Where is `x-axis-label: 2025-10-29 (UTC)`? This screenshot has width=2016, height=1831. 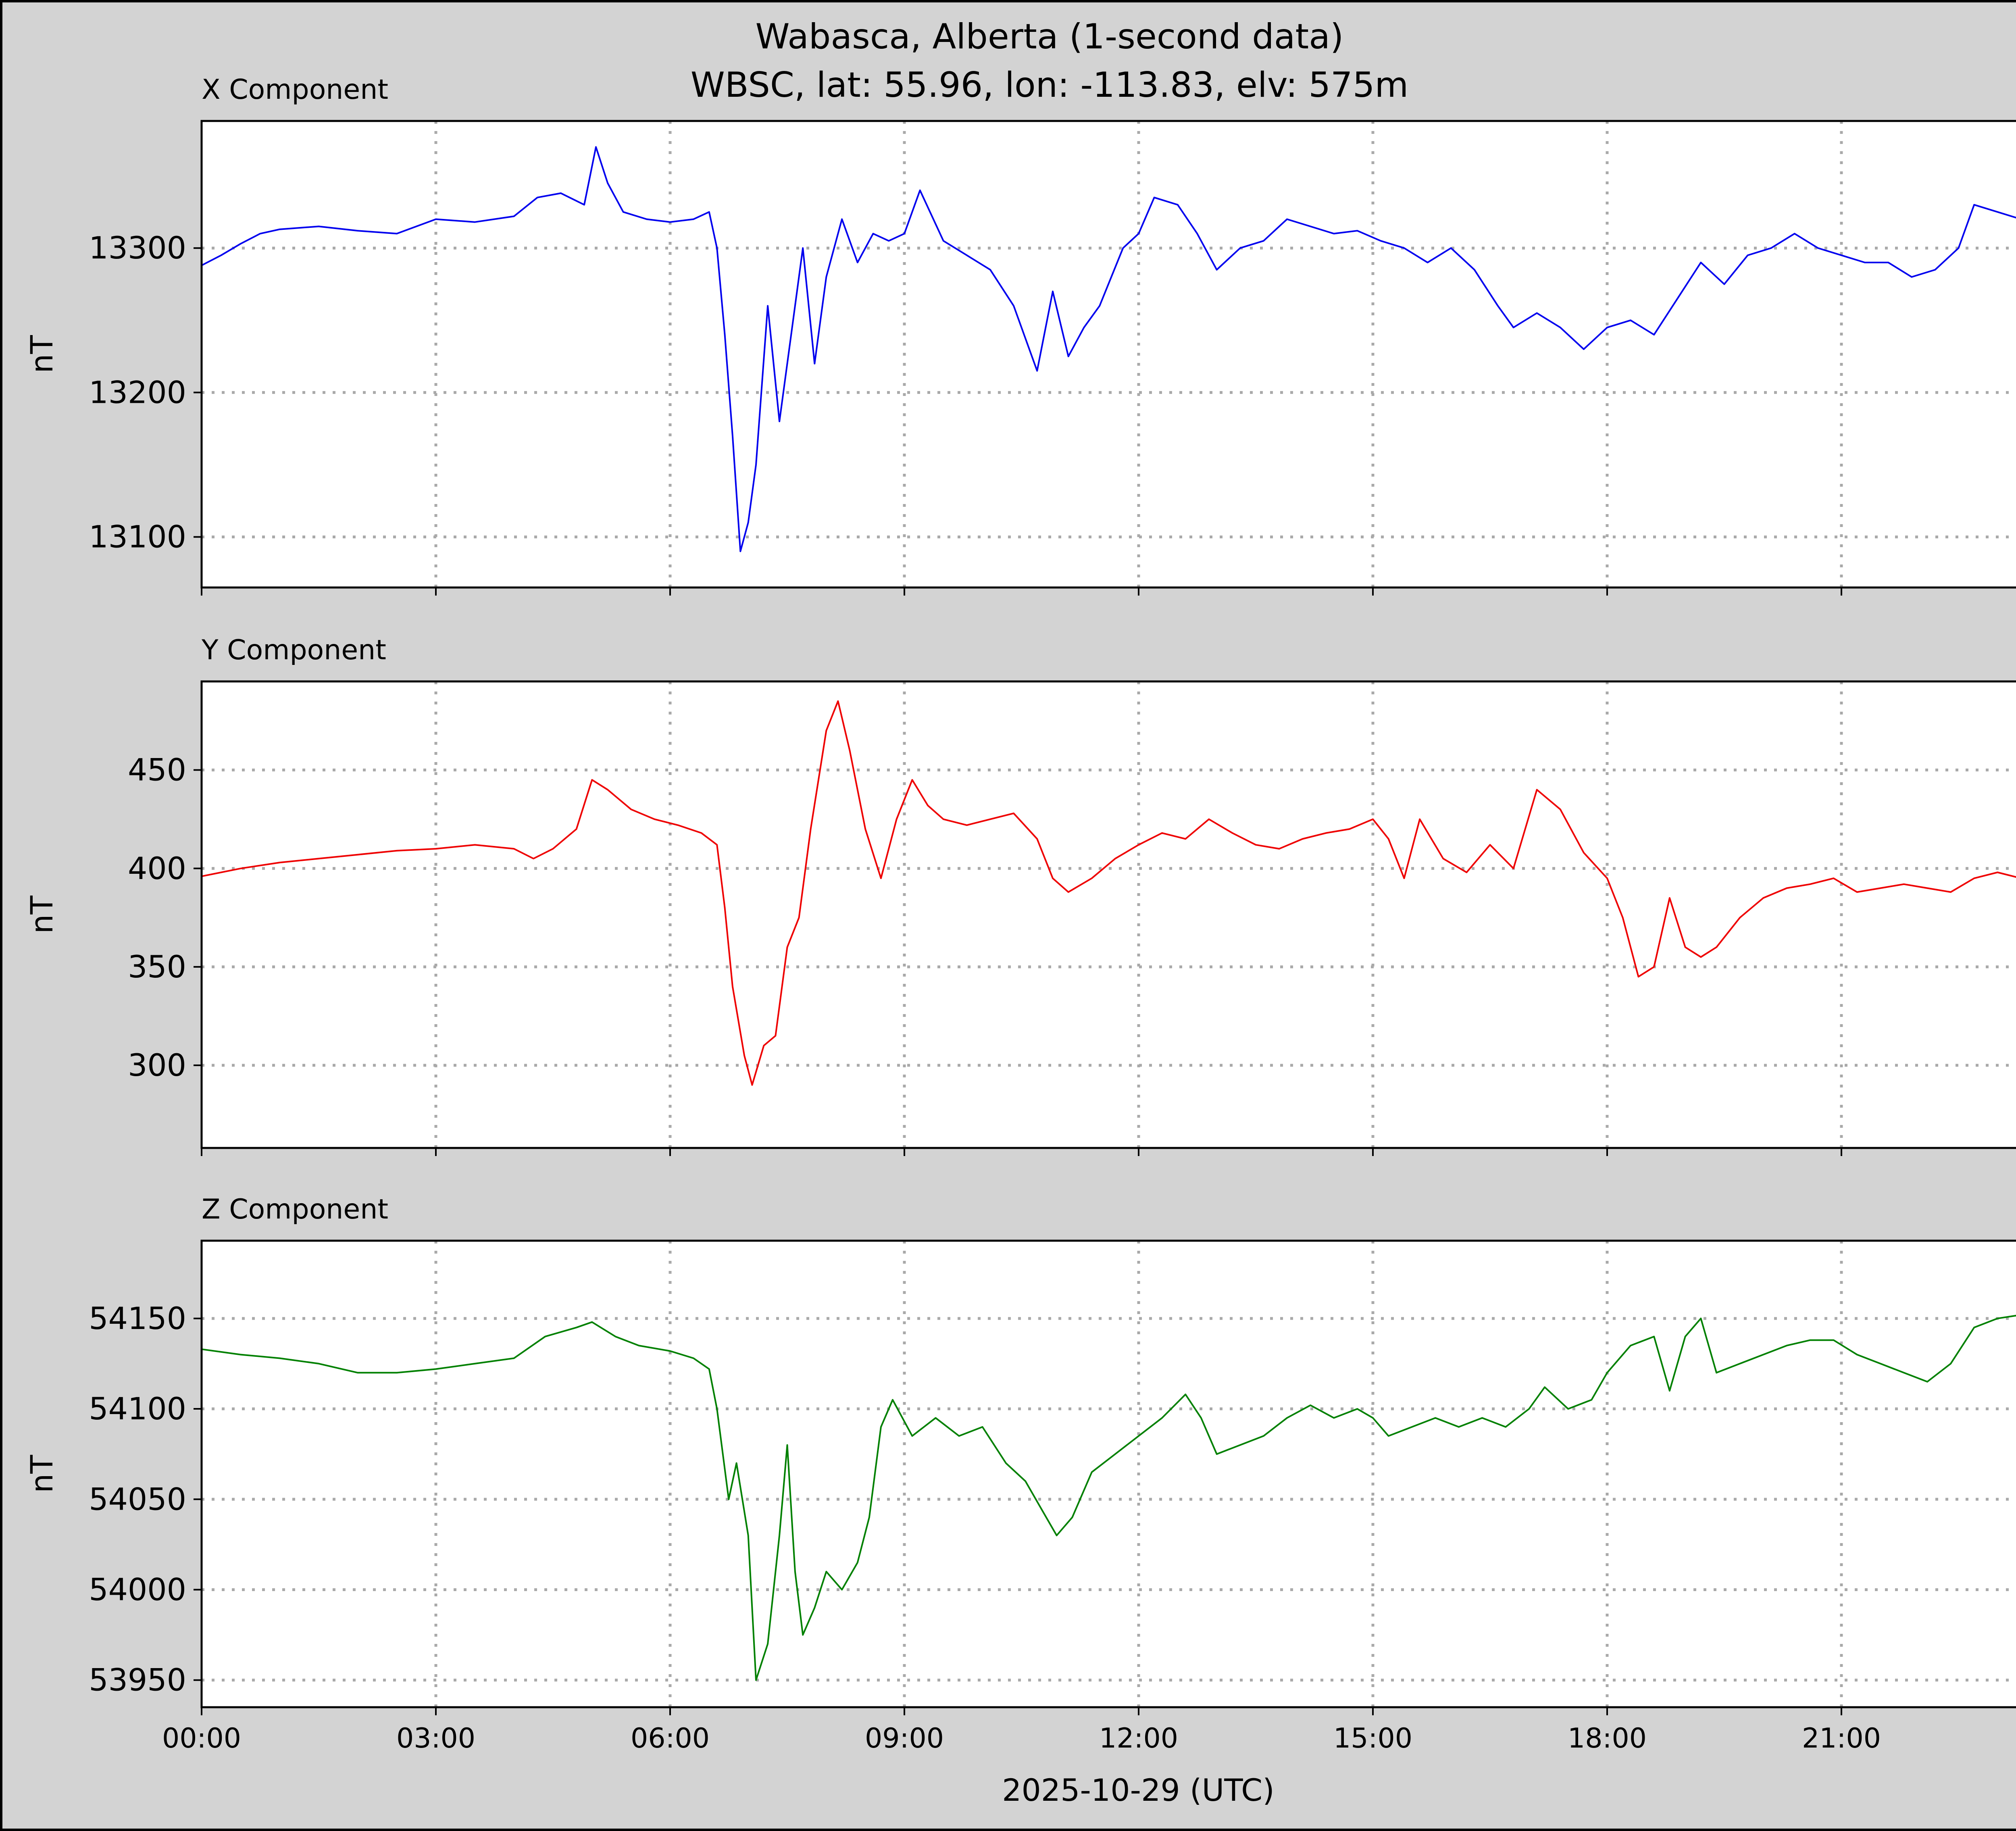 x-axis-label: 2025-10-29 (UTC) is located at coordinates (1138, 1790).